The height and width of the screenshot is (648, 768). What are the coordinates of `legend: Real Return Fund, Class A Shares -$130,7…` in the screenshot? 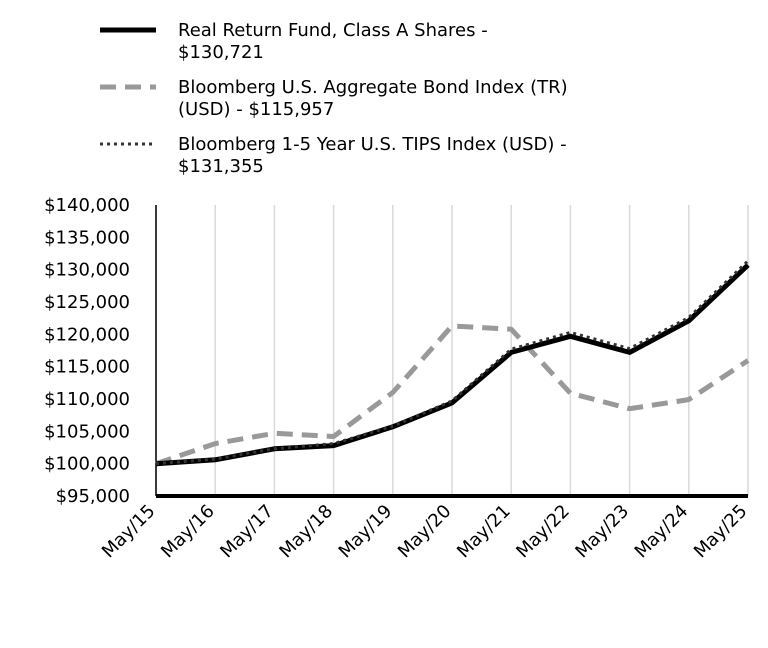 It's located at (334, 98).